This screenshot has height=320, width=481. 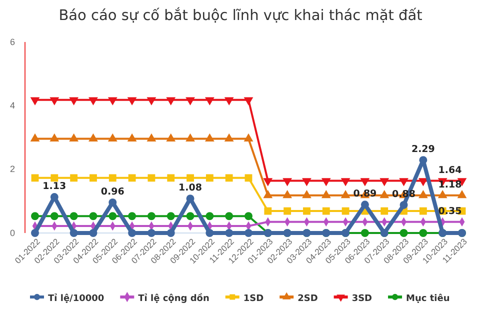 I want to click on data-label: 0.88, so click(x=404, y=194).